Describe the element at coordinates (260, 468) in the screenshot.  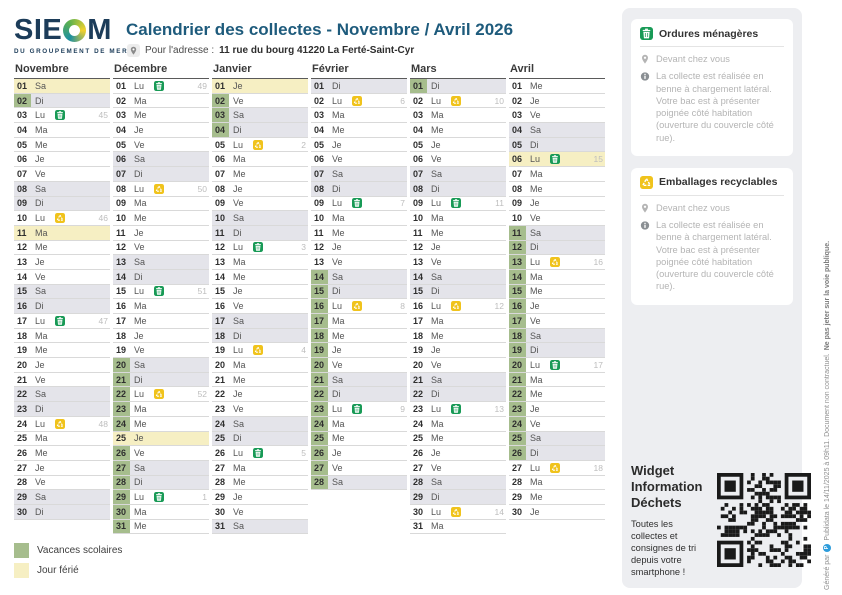
I see `calendar-day-row: 27 Ma` at that location.